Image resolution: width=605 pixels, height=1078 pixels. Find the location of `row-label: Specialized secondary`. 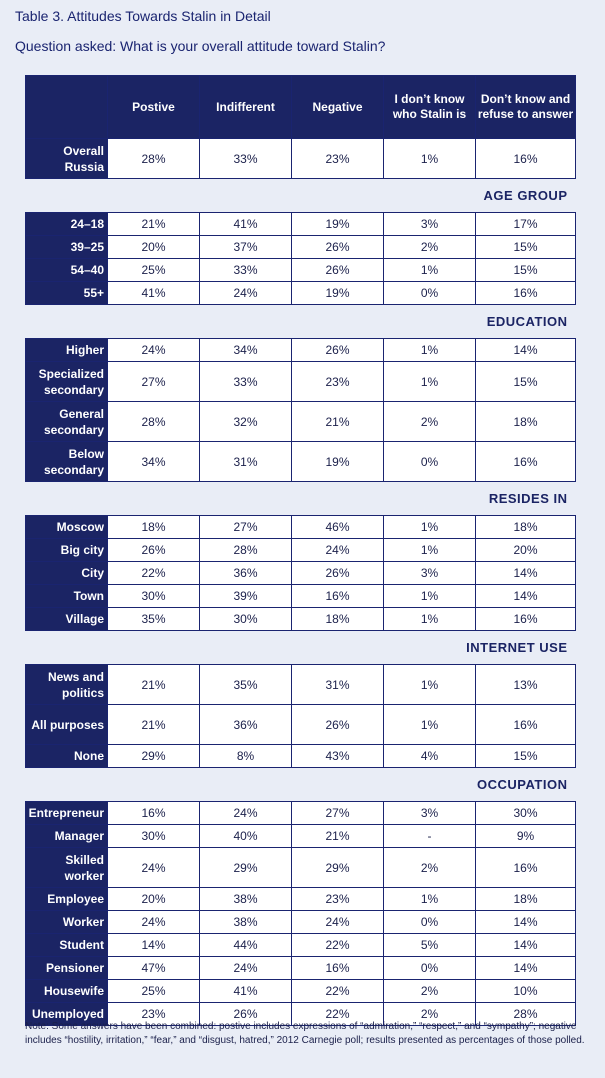

row-label: Specialized secondary is located at coordinates (66, 381).